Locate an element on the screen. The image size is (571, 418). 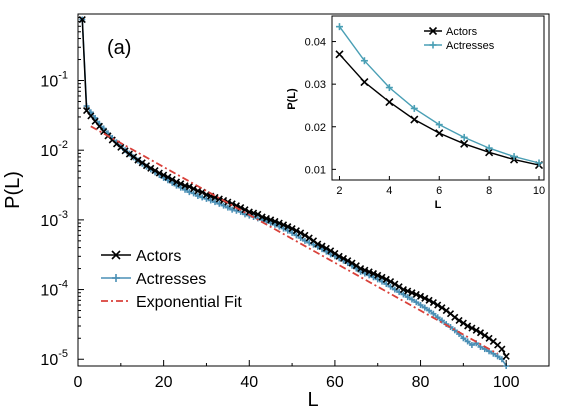
inset-legend-marker-actors is located at coordinates (433, 31).